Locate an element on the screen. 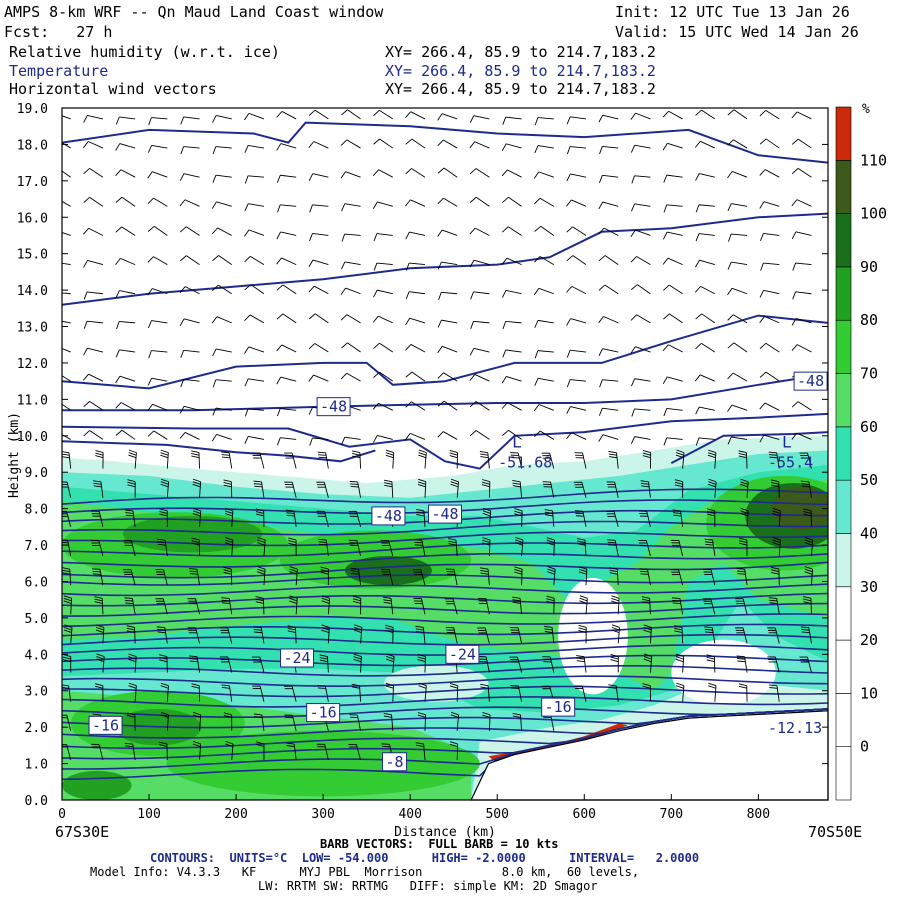  y-tick-label: 13.0 is located at coordinates (32, 328).